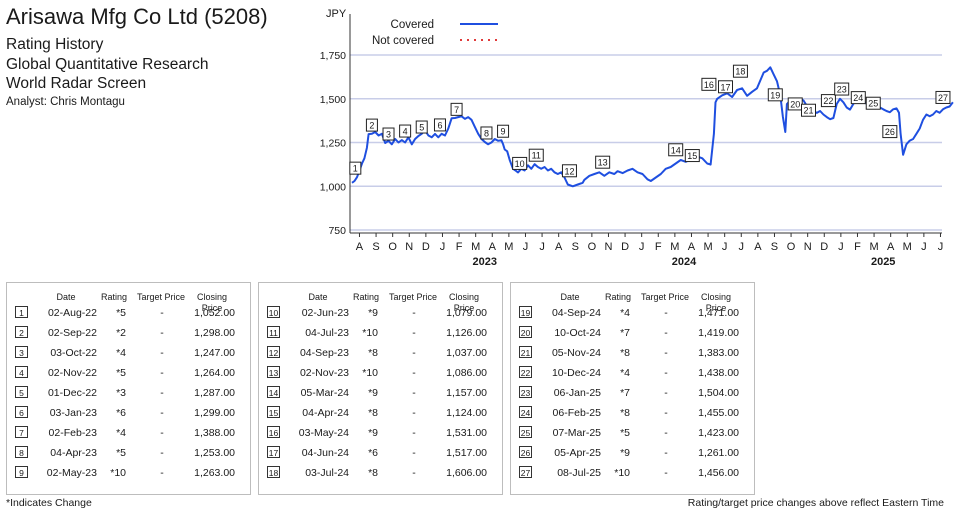  I want to click on rating-date: 05-Mar-24, so click(324, 393).